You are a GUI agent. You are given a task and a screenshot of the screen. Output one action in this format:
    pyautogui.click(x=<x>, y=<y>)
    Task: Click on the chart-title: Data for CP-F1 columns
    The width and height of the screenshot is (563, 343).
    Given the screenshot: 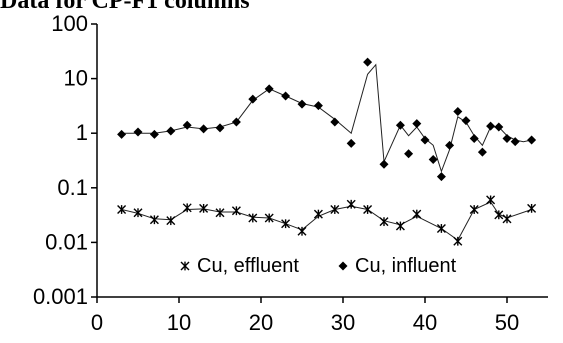 What is the action you would take?
    pyautogui.click(x=125, y=7)
    